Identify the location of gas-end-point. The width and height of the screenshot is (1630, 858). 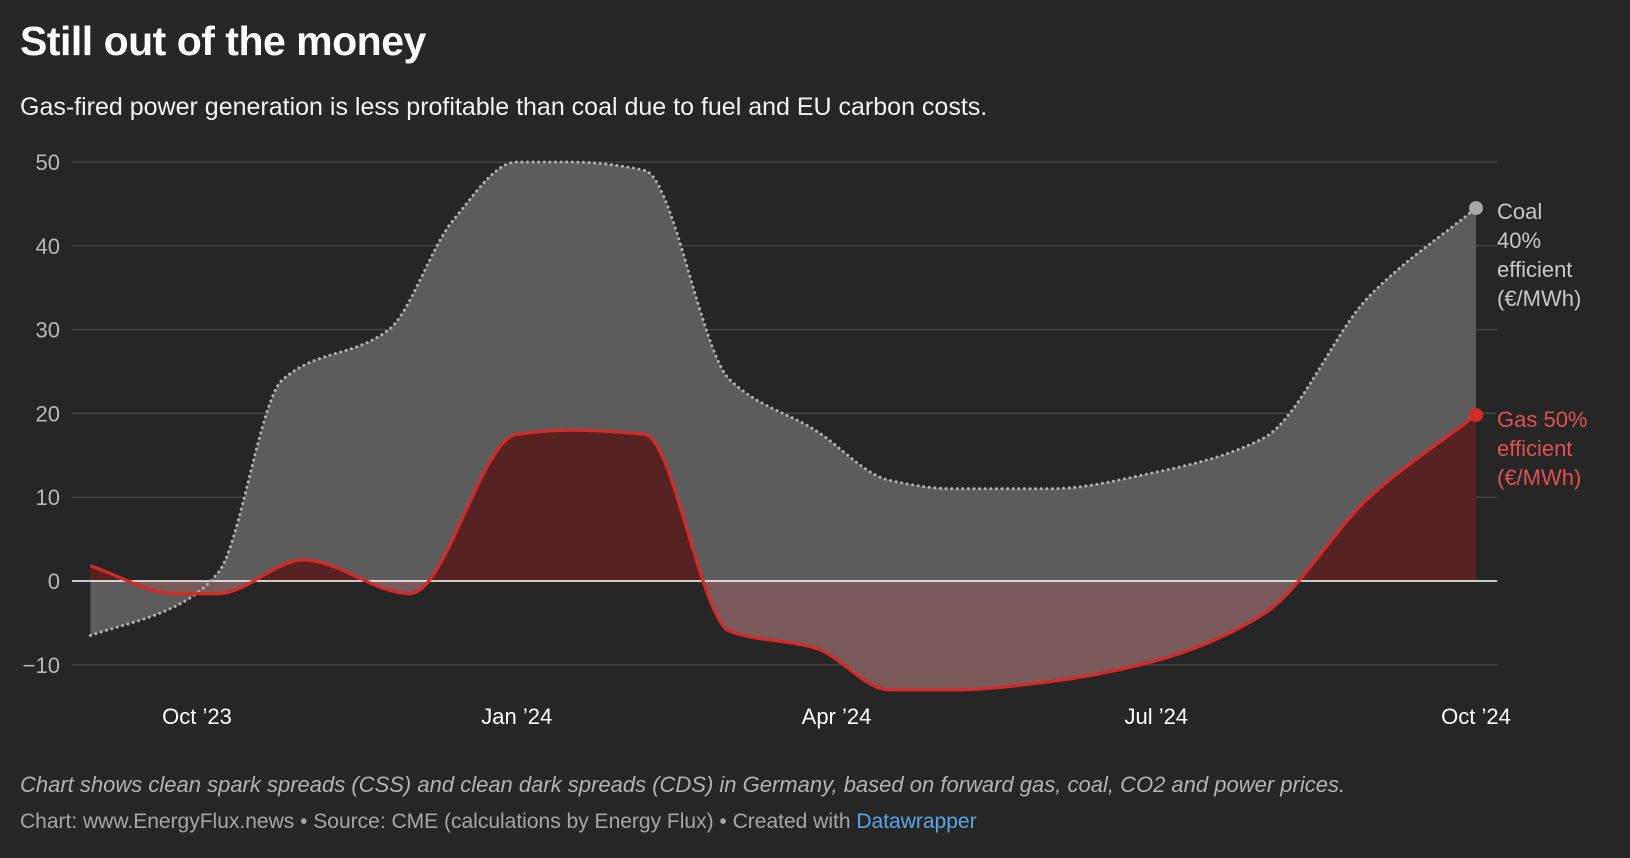
(1476, 415).